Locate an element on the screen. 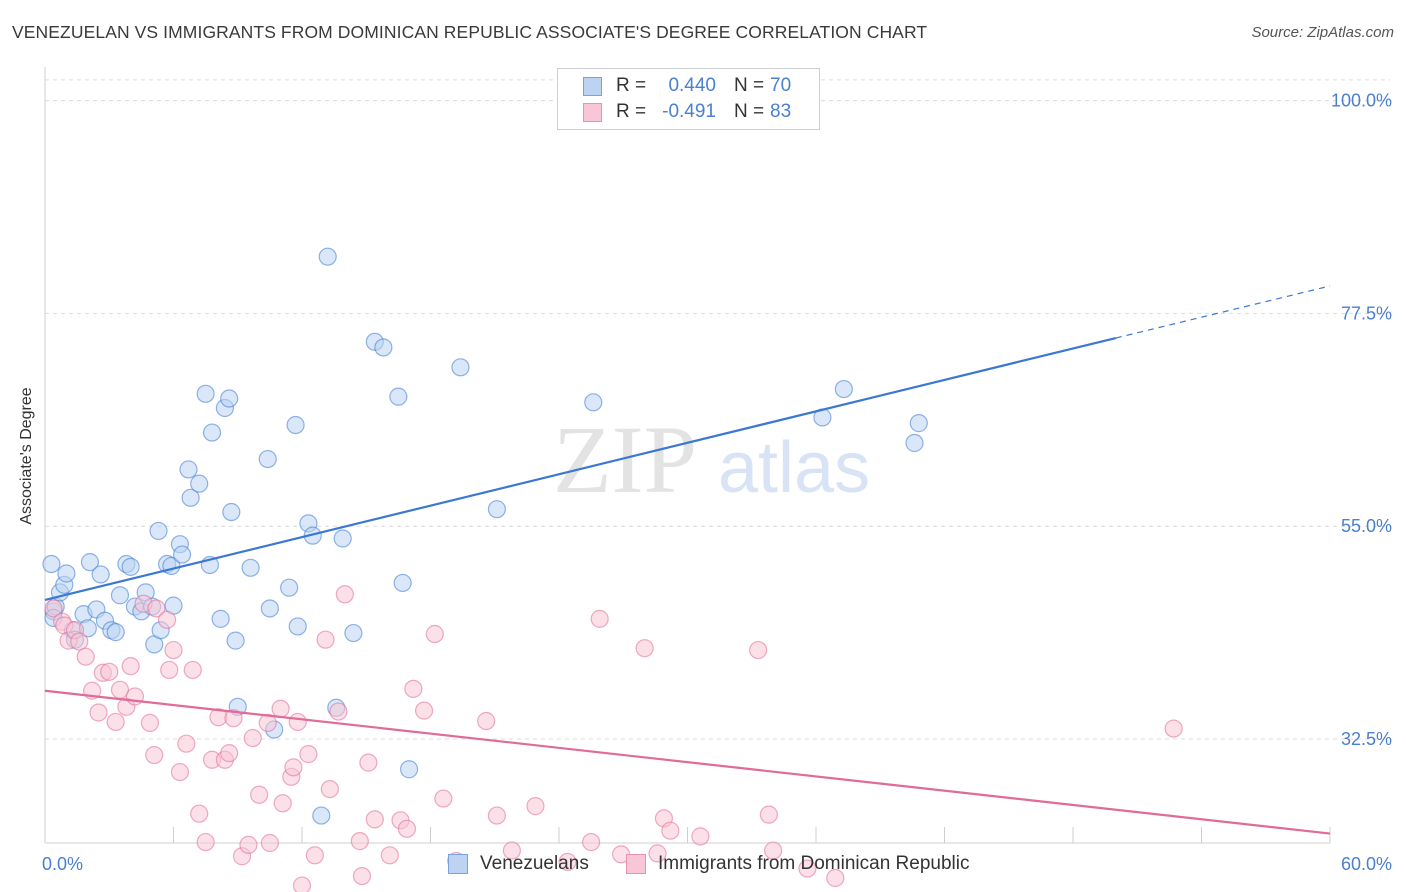 The height and width of the screenshot is (892, 1406). legend-label-dominican: Immigrants from Dominican Republic is located at coordinates (814, 863).